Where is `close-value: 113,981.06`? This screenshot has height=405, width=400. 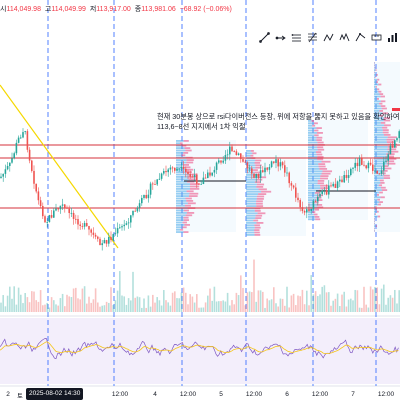 close-value: 113,981.06 is located at coordinates (158, 9).